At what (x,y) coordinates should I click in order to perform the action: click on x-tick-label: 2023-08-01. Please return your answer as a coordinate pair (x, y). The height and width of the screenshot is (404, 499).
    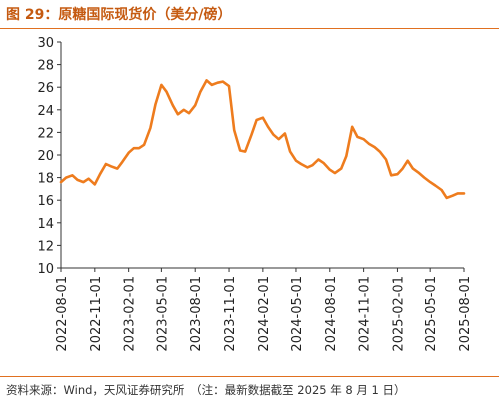
    Looking at the image, I should click on (196, 314).